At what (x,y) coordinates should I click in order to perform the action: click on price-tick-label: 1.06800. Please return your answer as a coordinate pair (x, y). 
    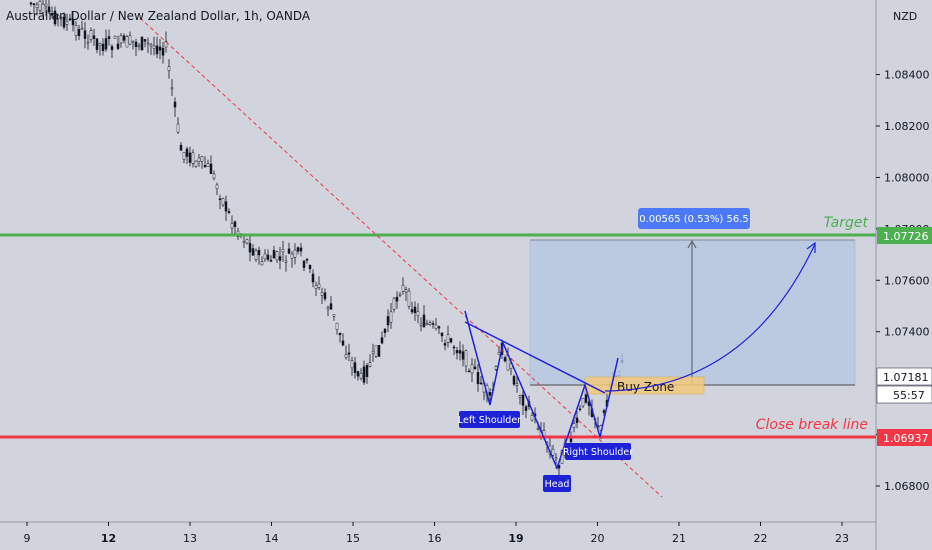
    Looking at the image, I should click on (907, 486).